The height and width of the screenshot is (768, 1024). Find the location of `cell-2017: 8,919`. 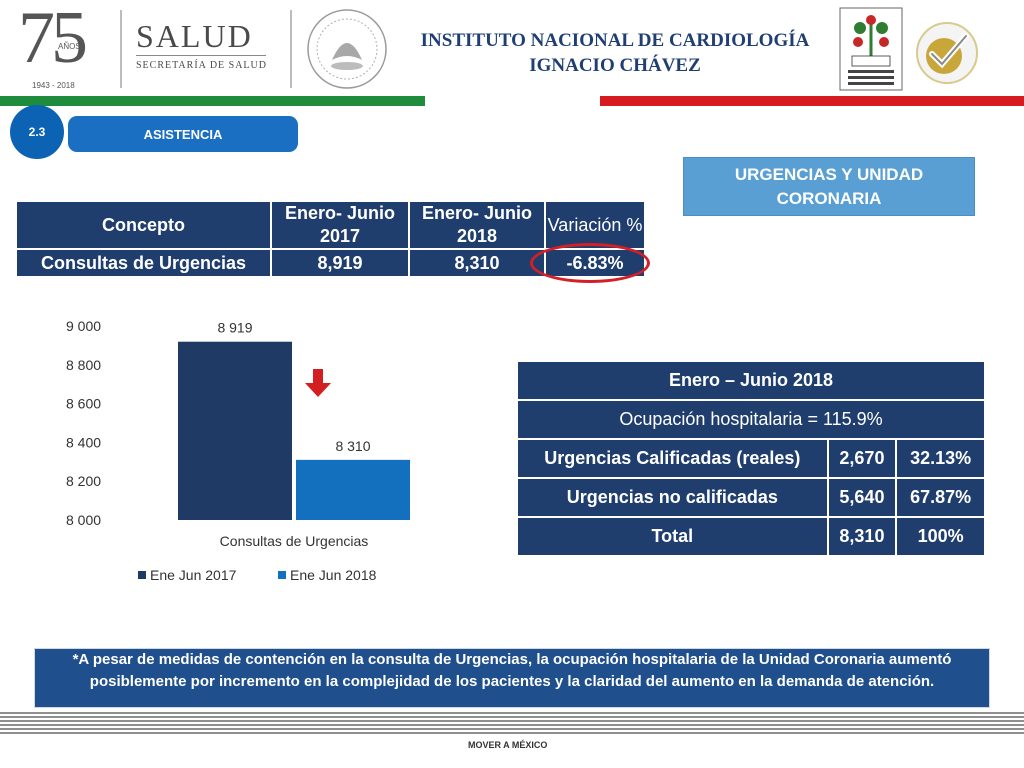

cell-2017: 8,919 is located at coordinates (340, 263).